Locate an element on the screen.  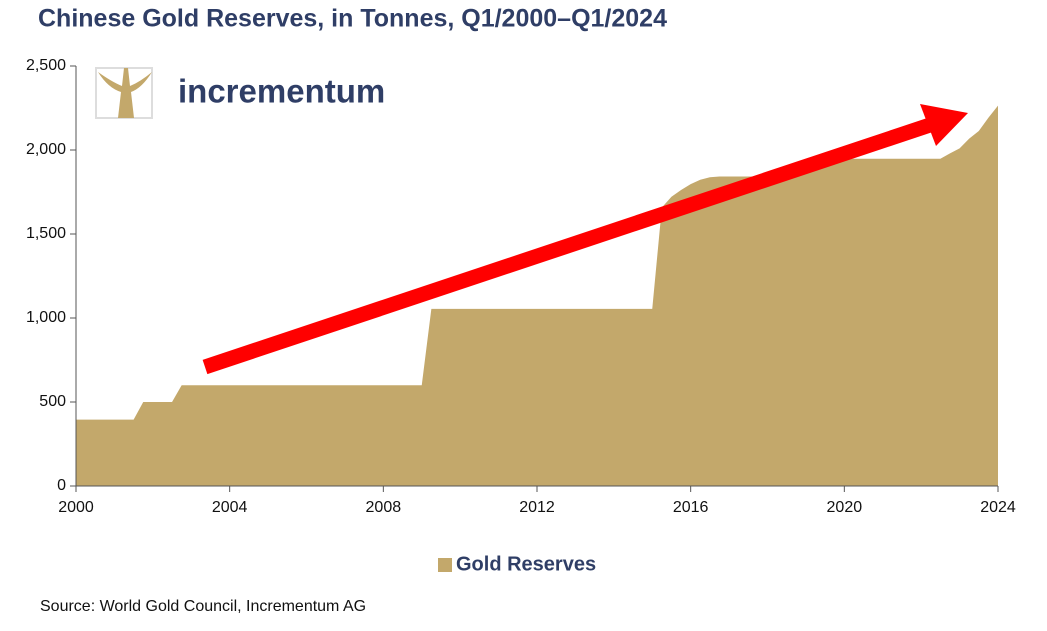
x-tick-label: 2024 is located at coordinates (998, 507).